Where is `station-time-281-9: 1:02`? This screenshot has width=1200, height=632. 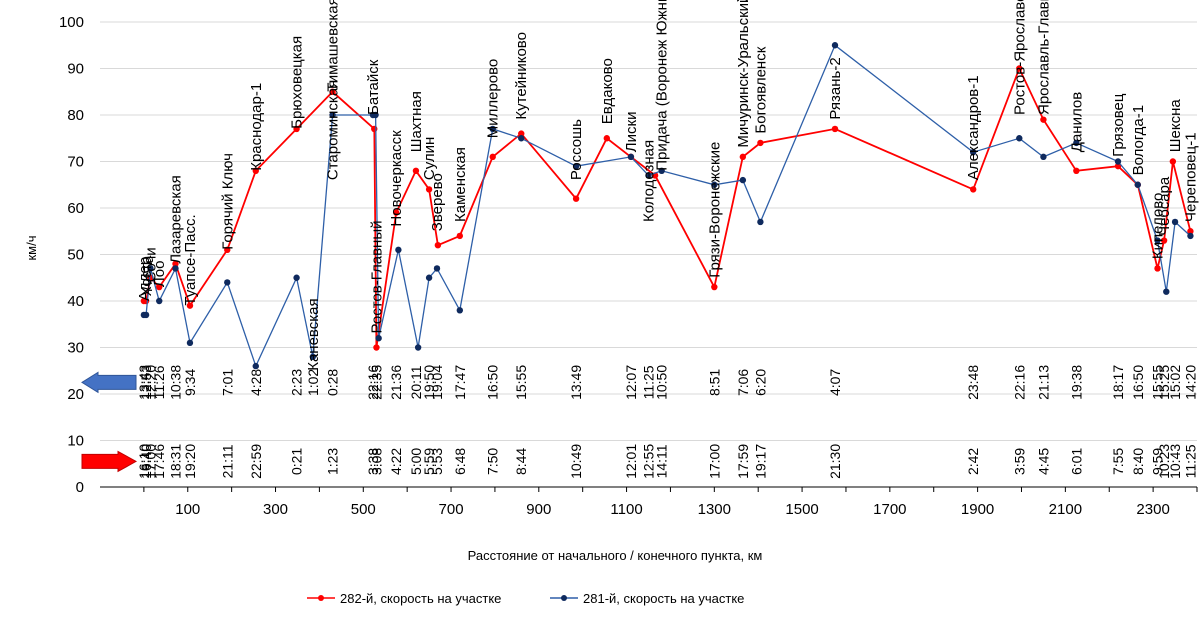
station-time-281-9: 1:02 is located at coordinates (313, 382).